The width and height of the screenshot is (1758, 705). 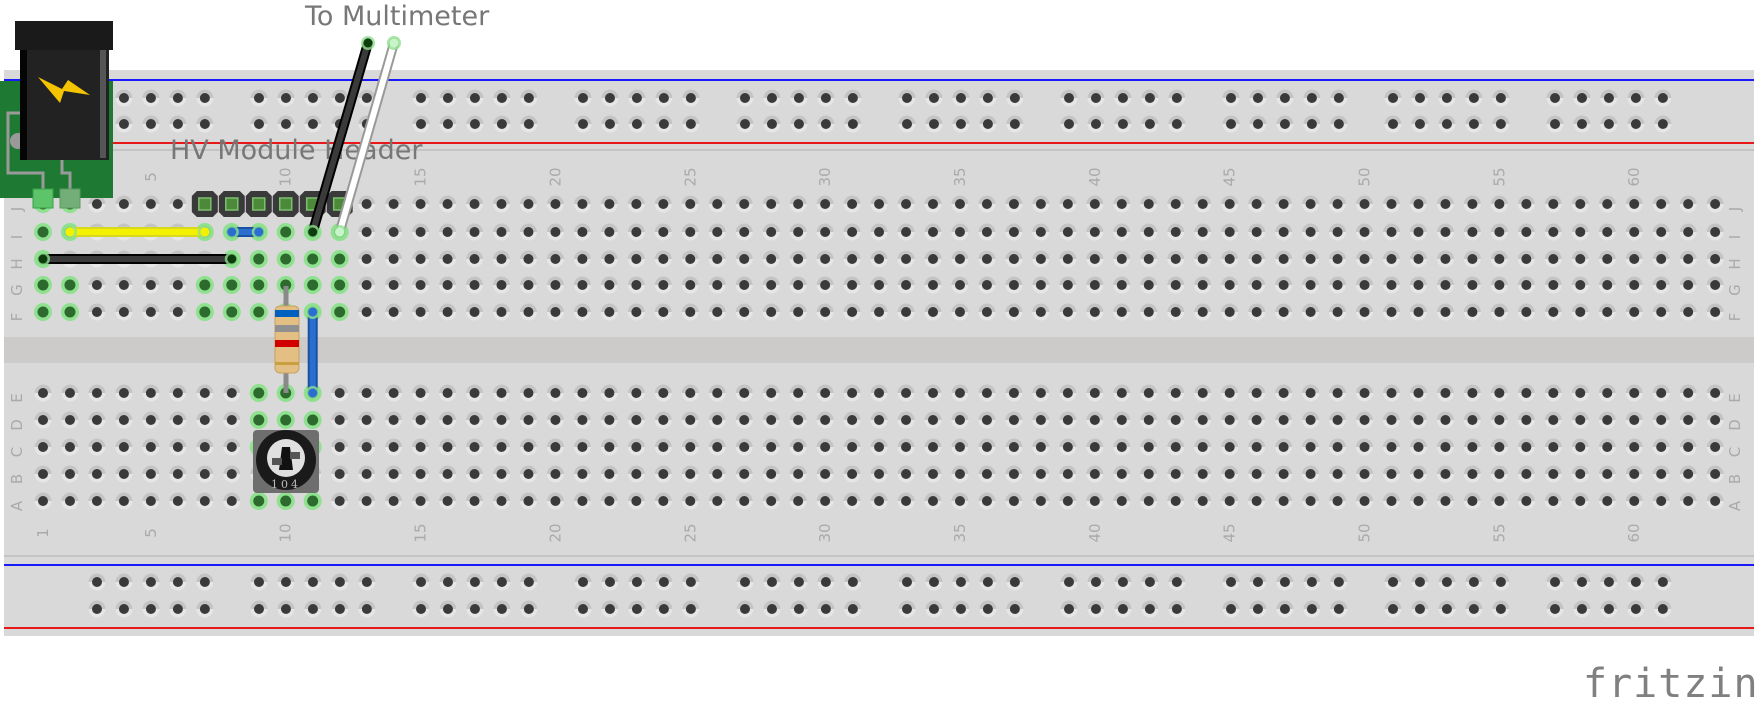 I want to click on wire, so click(x=245, y=232).